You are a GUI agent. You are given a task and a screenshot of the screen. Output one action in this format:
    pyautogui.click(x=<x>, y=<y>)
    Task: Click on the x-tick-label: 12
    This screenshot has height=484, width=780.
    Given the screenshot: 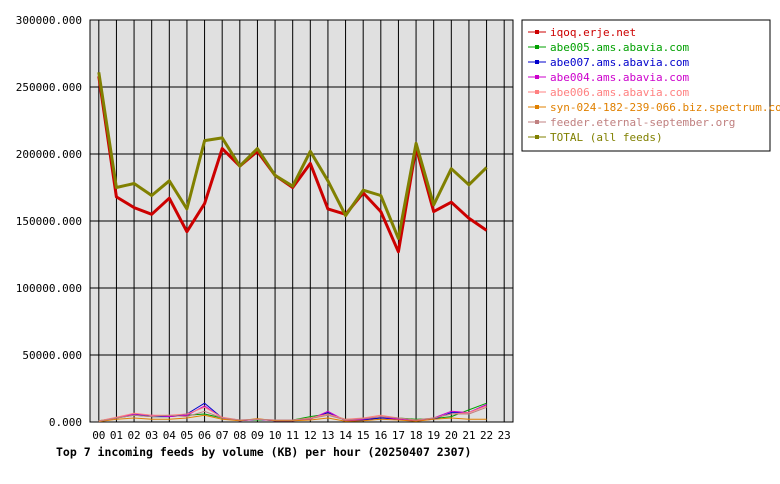 What is the action you would take?
    pyautogui.click(x=310, y=435)
    